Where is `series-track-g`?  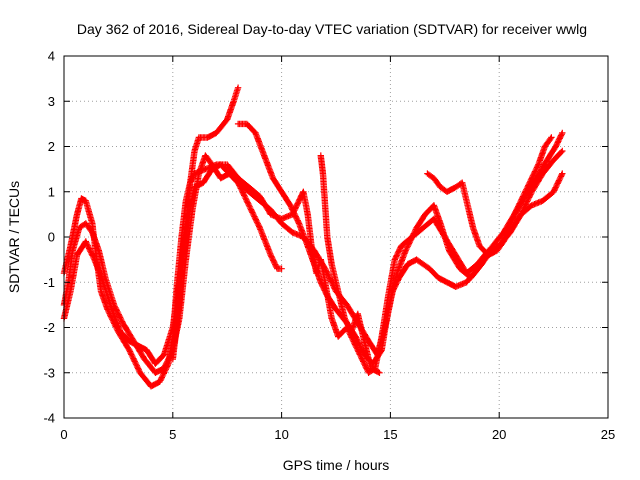 series-track-g is located at coordinates (489, 196).